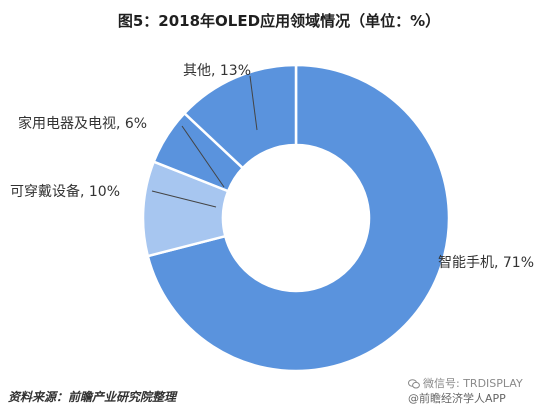 This screenshot has height=420, width=558. I want to click on wechat-icon, so click(414, 384).